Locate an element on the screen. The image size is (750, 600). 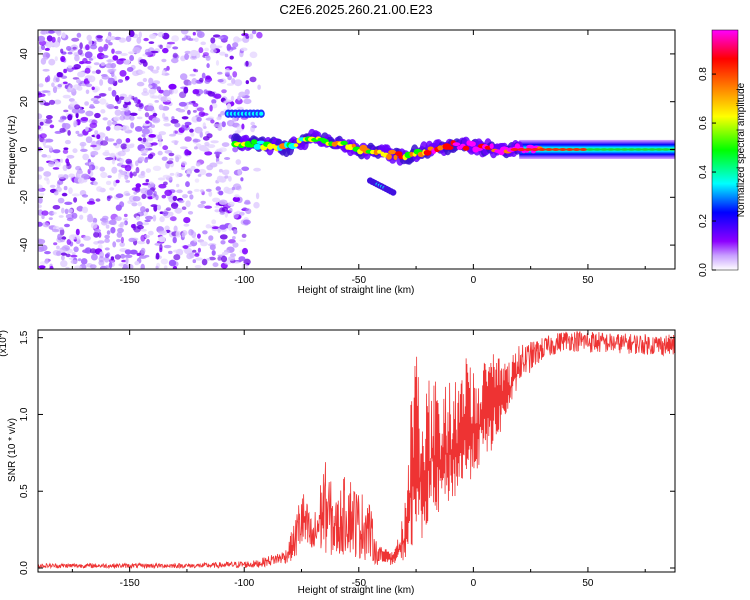
y-tick-label: 1.0 is located at coordinates (24, 414).